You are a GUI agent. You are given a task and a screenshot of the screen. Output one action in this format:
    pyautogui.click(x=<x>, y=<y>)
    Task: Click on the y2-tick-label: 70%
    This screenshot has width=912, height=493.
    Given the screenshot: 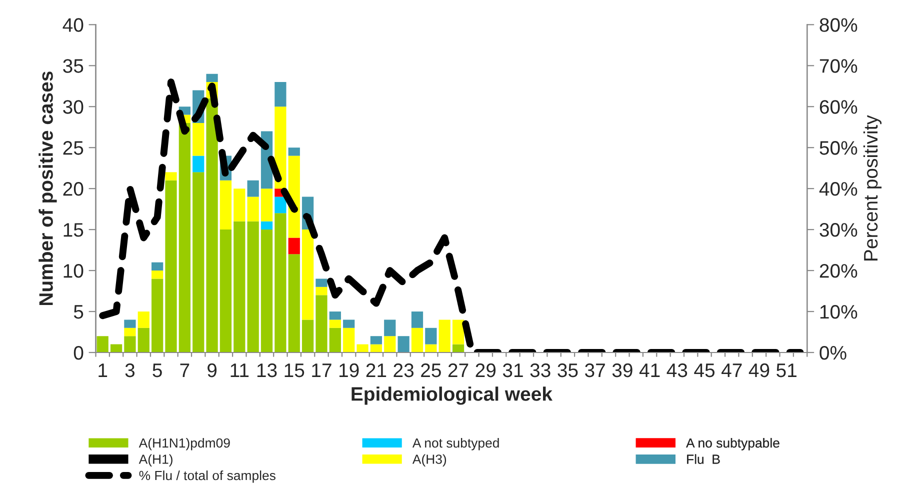 What is the action you would take?
    pyautogui.click(x=839, y=66)
    